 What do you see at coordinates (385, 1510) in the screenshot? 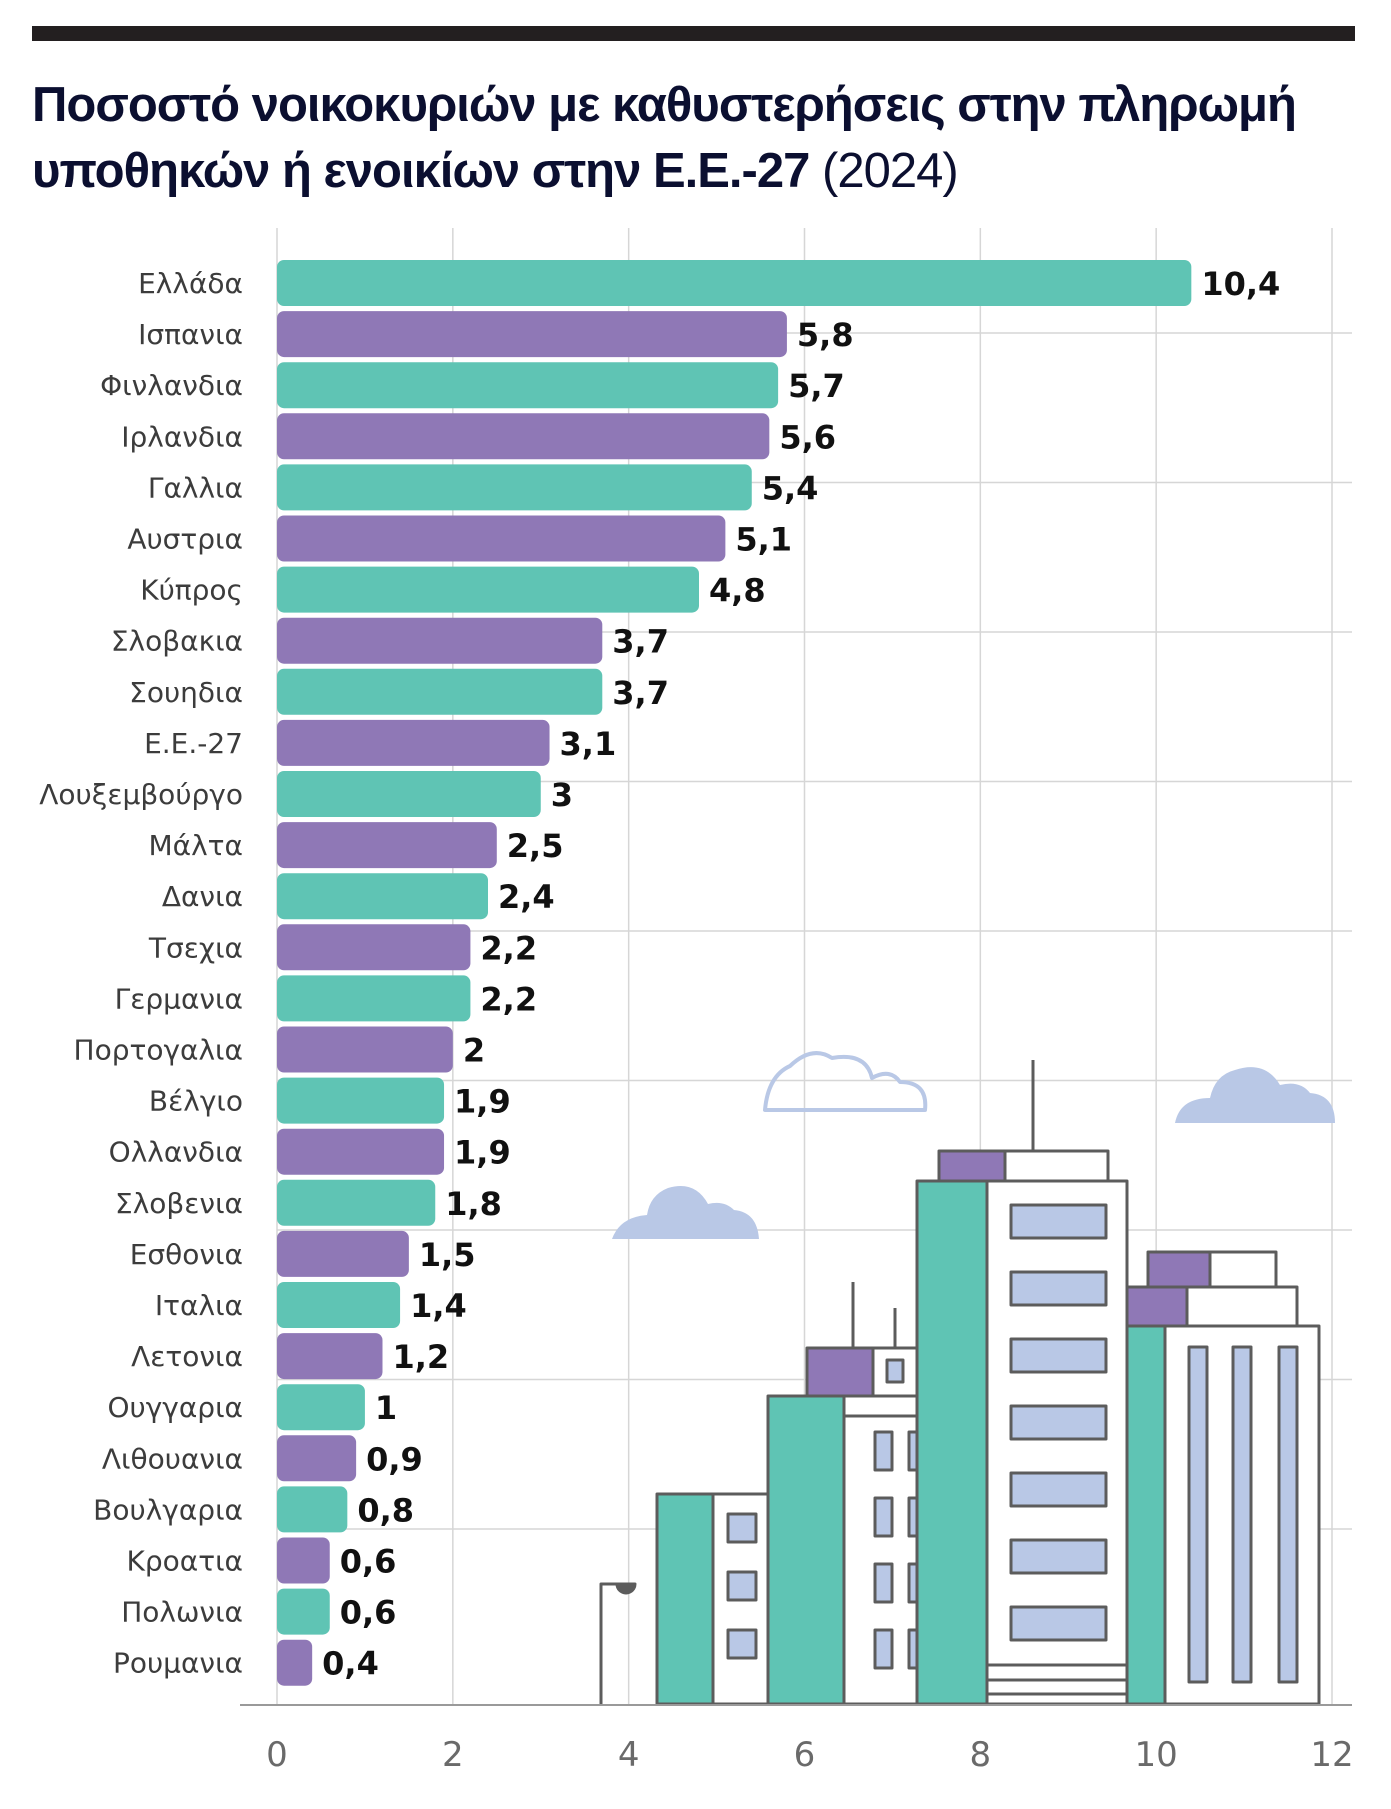
I see `value-label: 0,8` at bounding box center [385, 1510].